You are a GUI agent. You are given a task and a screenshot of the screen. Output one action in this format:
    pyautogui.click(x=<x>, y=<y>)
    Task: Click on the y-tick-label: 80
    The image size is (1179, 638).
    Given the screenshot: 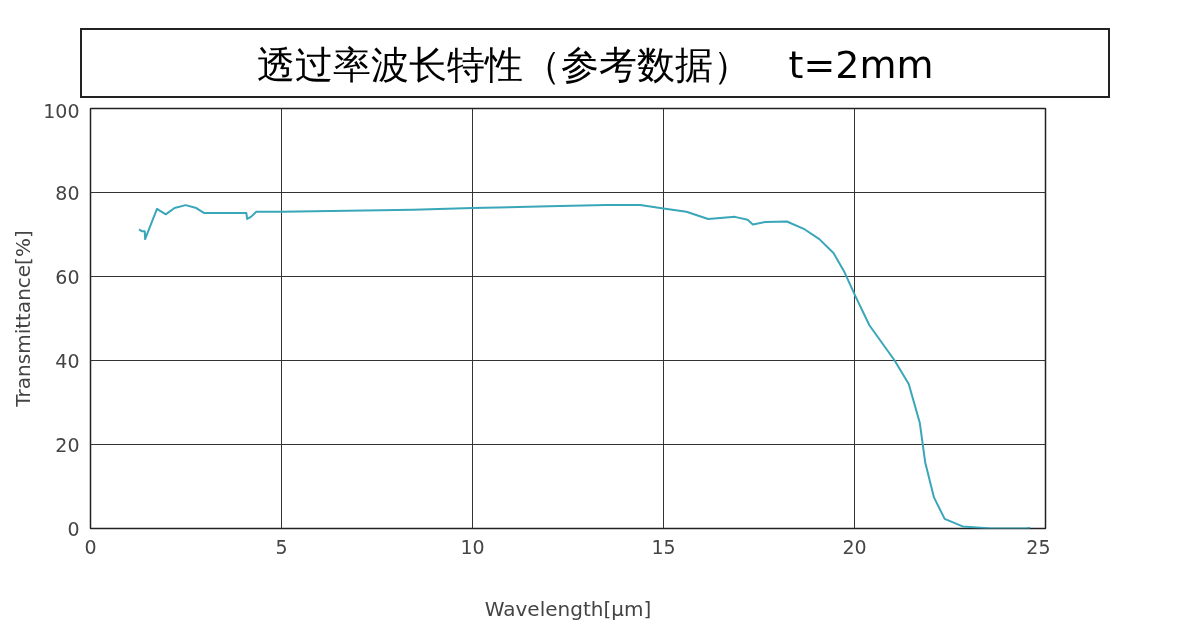 What is the action you would take?
    pyautogui.click(x=67, y=192)
    